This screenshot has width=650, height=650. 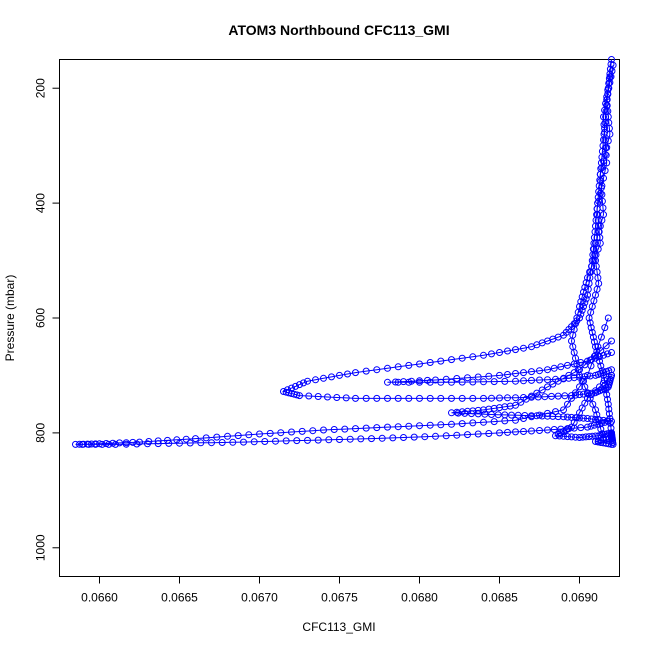 What do you see at coordinates (41, 547) in the screenshot?
I see `y-tick-label: 1000` at bounding box center [41, 547].